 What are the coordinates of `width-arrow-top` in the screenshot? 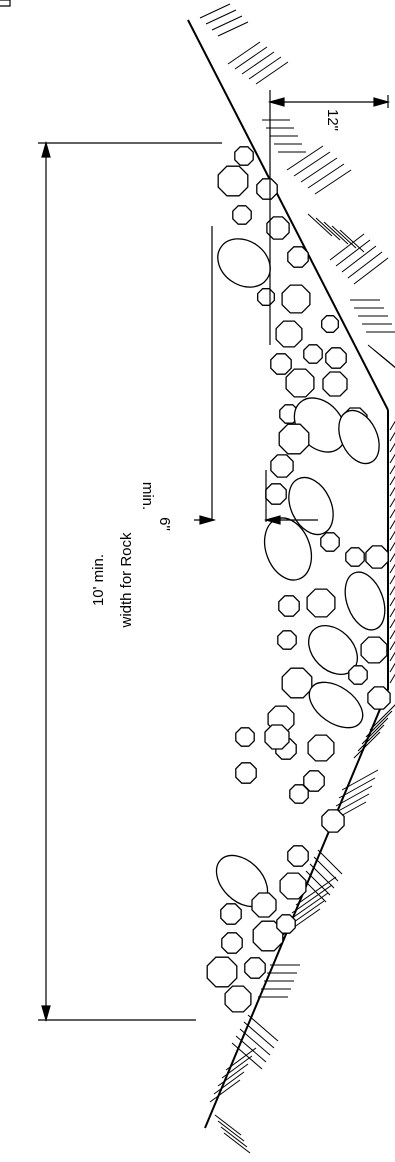 It's located at (46, 149).